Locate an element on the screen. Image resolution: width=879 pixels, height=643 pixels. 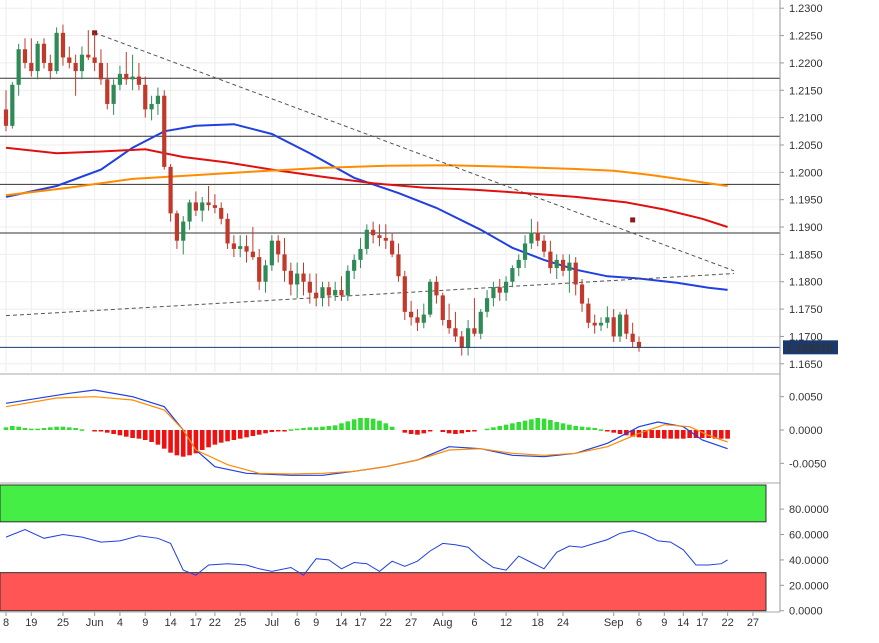
price-tick-label: 1.1700 is located at coordinates (806, 337).